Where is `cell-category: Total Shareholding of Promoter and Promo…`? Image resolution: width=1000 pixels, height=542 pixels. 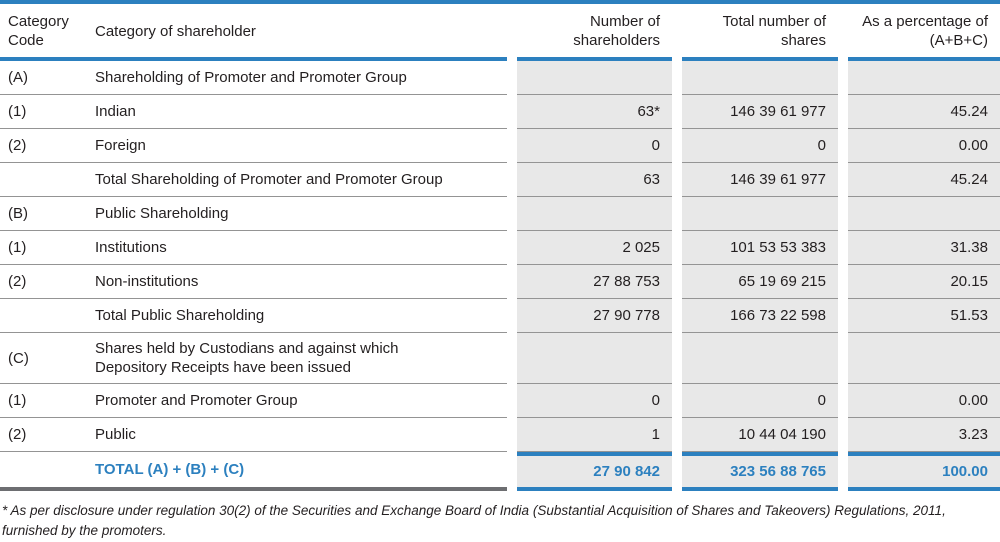 cell-category: Total Shareholding of Promoter and Promo… is located at coordinates (298, 180).